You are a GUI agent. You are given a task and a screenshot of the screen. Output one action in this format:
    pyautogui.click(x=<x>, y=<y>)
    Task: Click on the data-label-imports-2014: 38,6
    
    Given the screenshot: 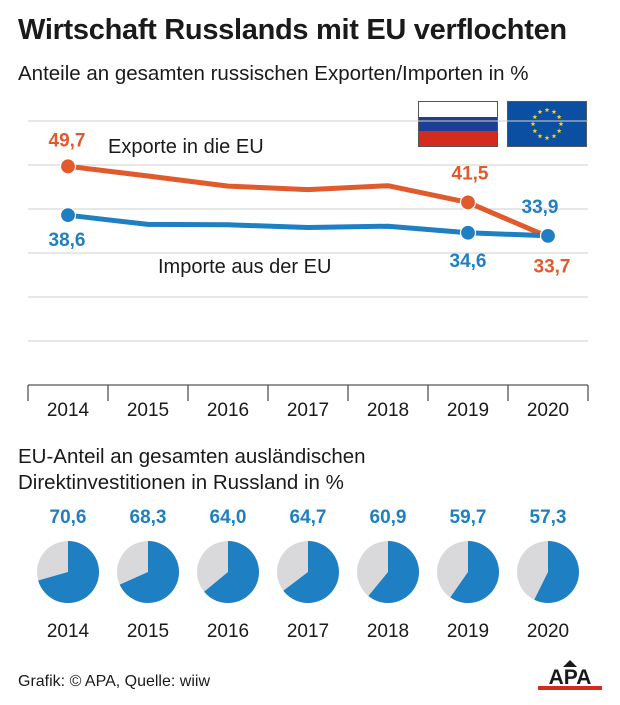 What is the action you would take?
    pyautogui.click(x=67, y=240)
    